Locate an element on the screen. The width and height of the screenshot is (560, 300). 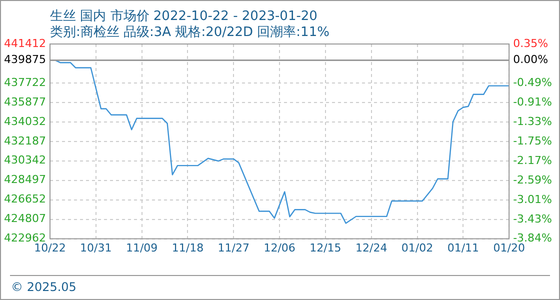
x-tick-label: 10/31 is located at coordinates (96, 247).